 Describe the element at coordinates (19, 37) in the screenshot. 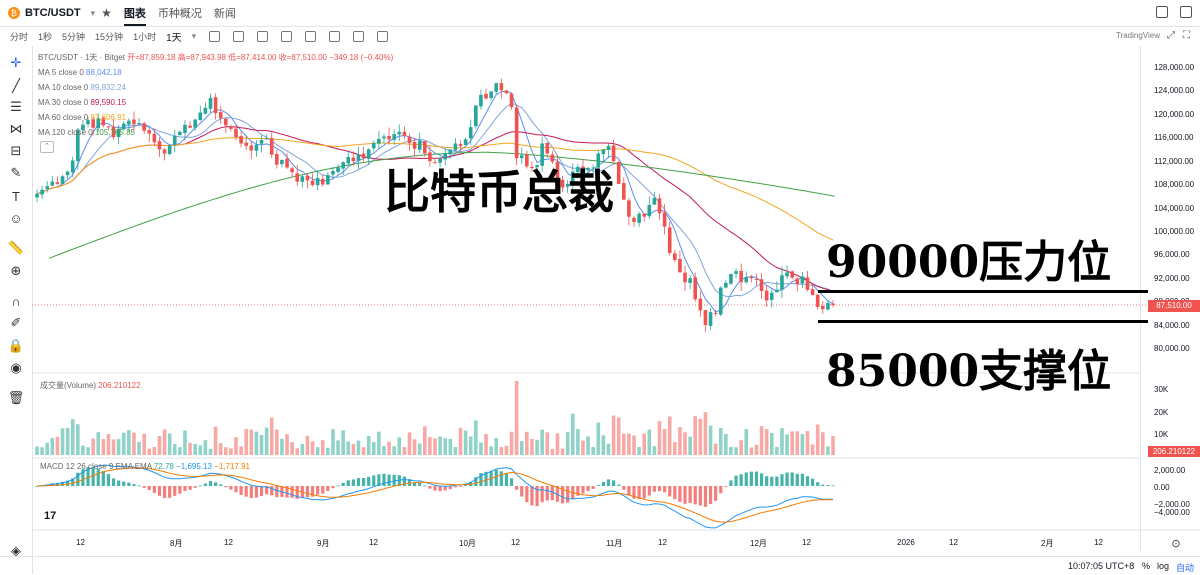

I see `timeframe-tick: 分时` at that location.